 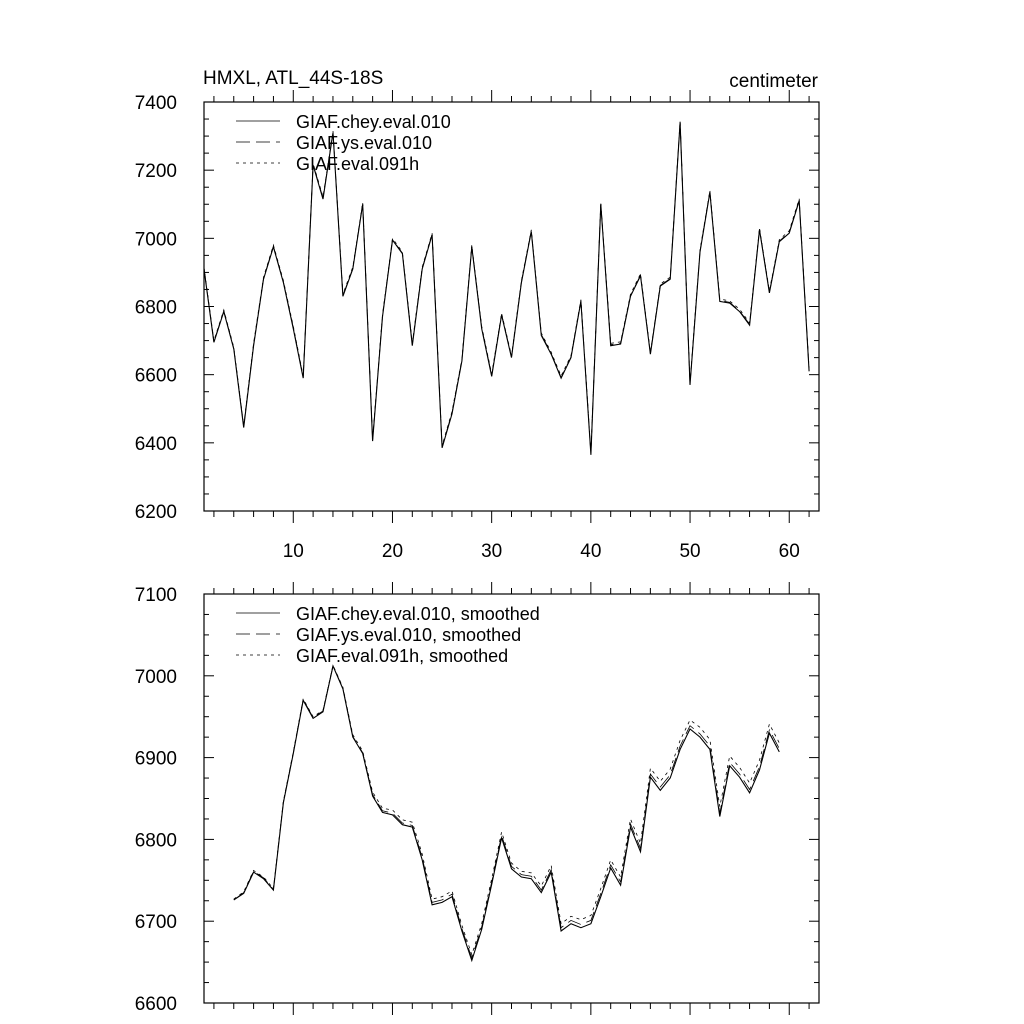 I want to click on chart-title: HMXL, ATL_44S-18S, so click(x=293, y=78).